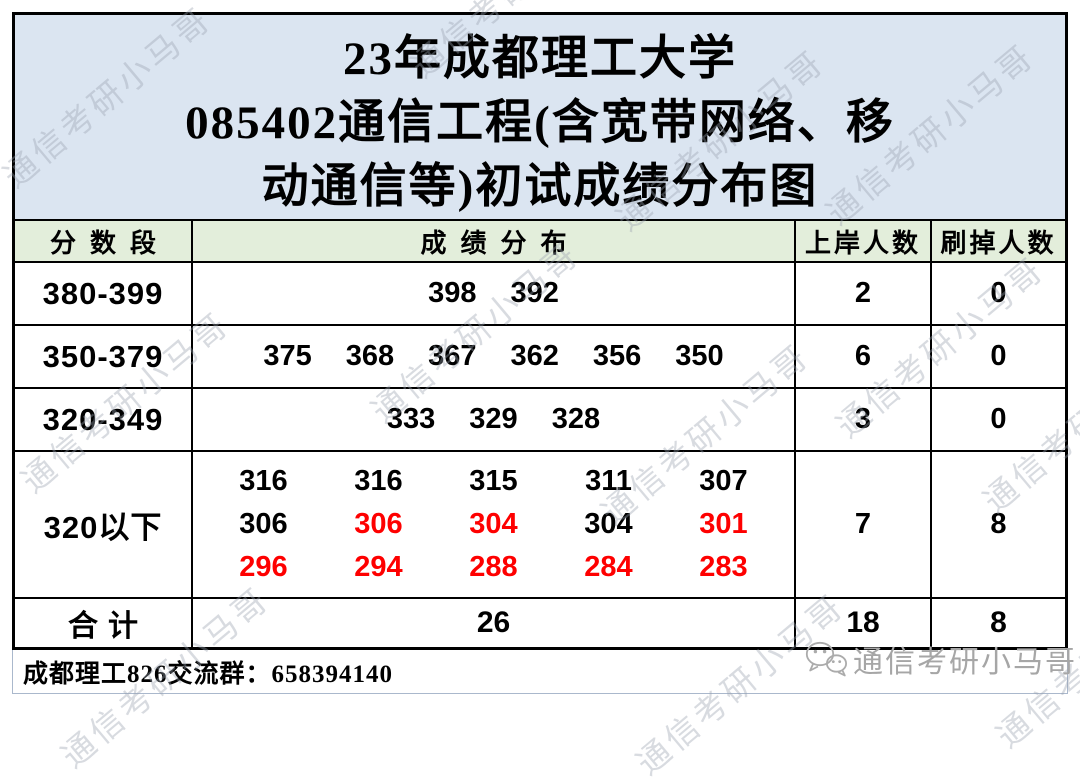 The height and width of the screenshot is (784, 1080). I want to click on score-value: 329, so click(493, 419).